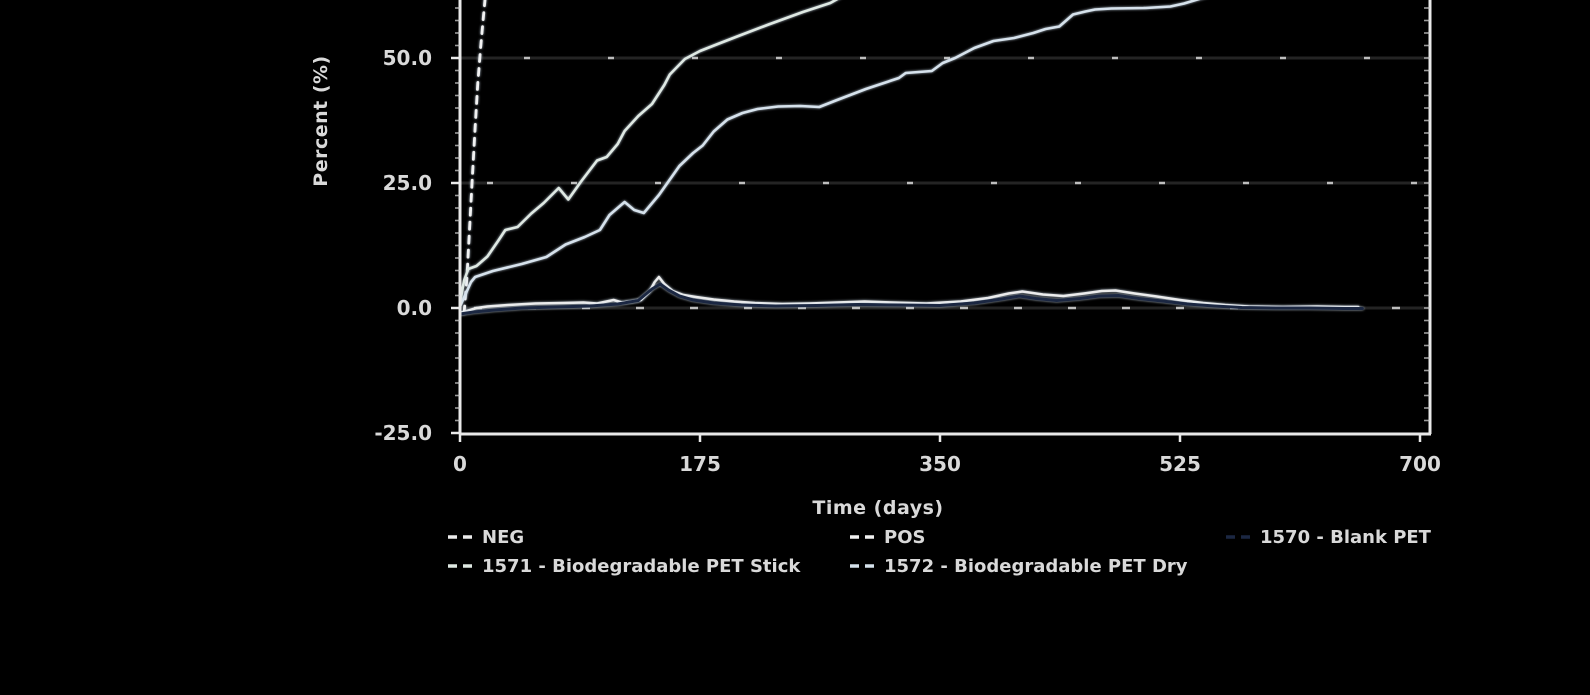  I want to click on y-tick-label: 0.0, so click(414, 308).